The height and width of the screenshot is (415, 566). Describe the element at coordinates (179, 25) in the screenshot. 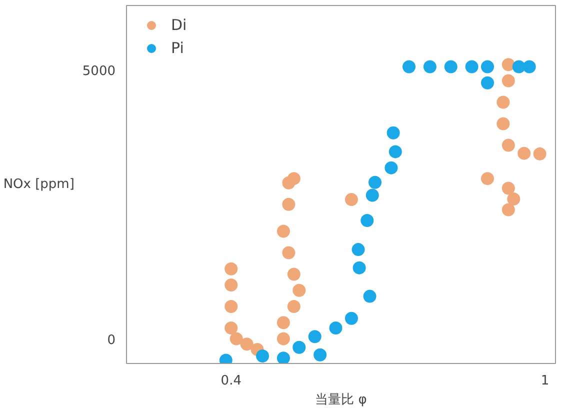

I see `legend-label: Di` at that location.